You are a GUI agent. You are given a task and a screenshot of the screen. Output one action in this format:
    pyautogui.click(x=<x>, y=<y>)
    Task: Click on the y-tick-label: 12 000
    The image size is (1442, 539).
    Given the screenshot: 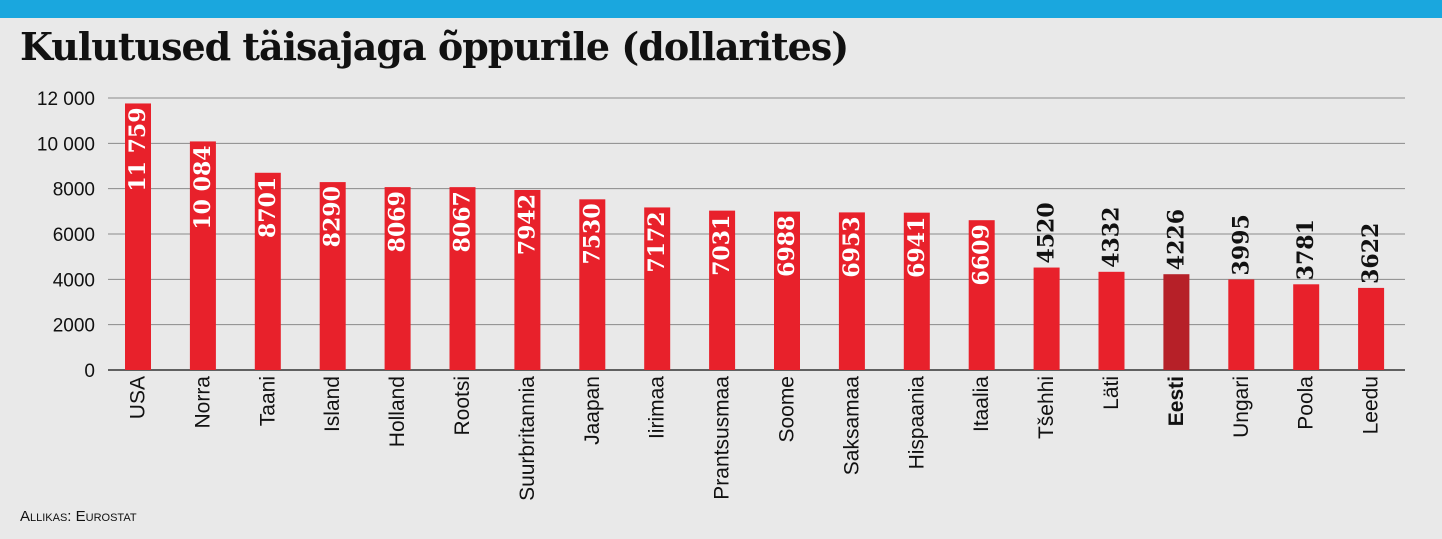 What is the action you would take?
    pyautogui.click(x=66, y=99)
    